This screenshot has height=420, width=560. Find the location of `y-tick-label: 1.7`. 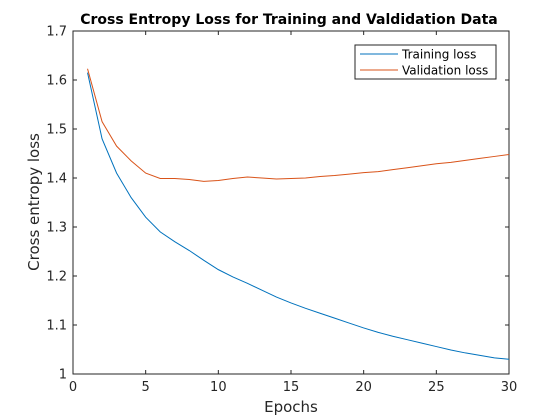

y-tick-label: 1.7 is located at coordinates (56, 32).